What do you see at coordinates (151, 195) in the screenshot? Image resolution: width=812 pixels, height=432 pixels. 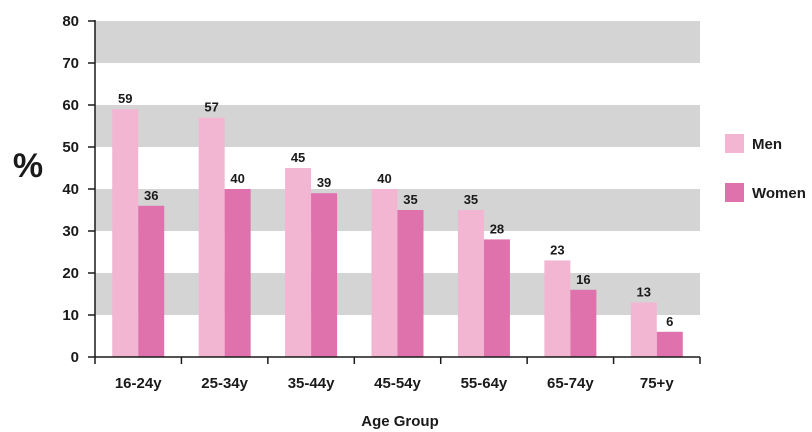 I see `data-label-women-16-24y: 36` at bounding box center [151, 195].